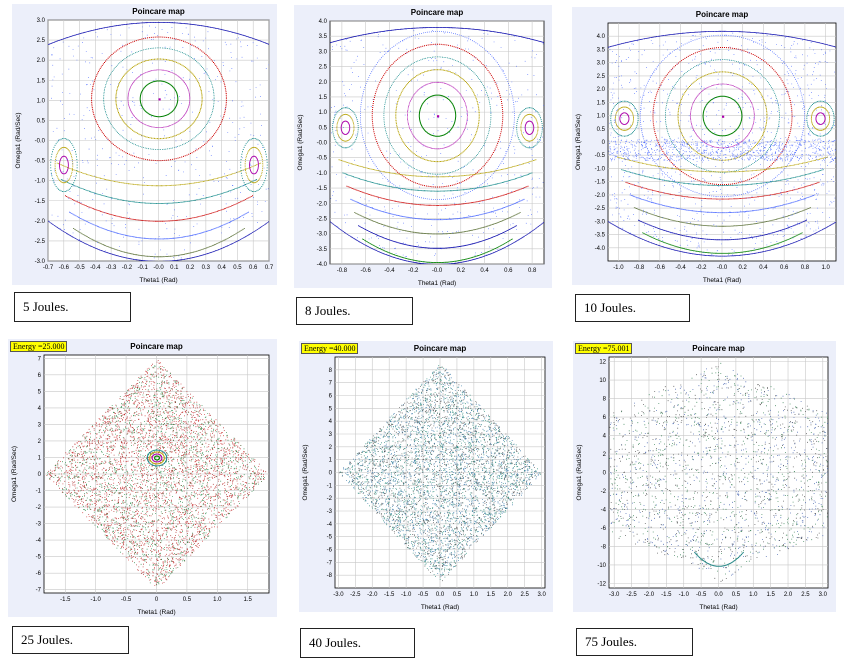  I want to click on y-tick-label: -0.5, so click(40, 162).